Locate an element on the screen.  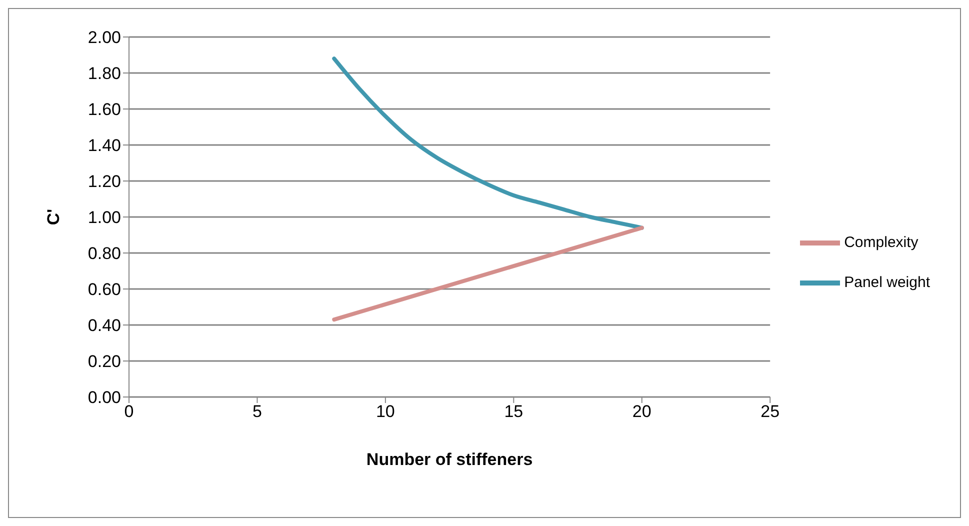
x-tick-label: 20 is located at coordinates (642, 412).